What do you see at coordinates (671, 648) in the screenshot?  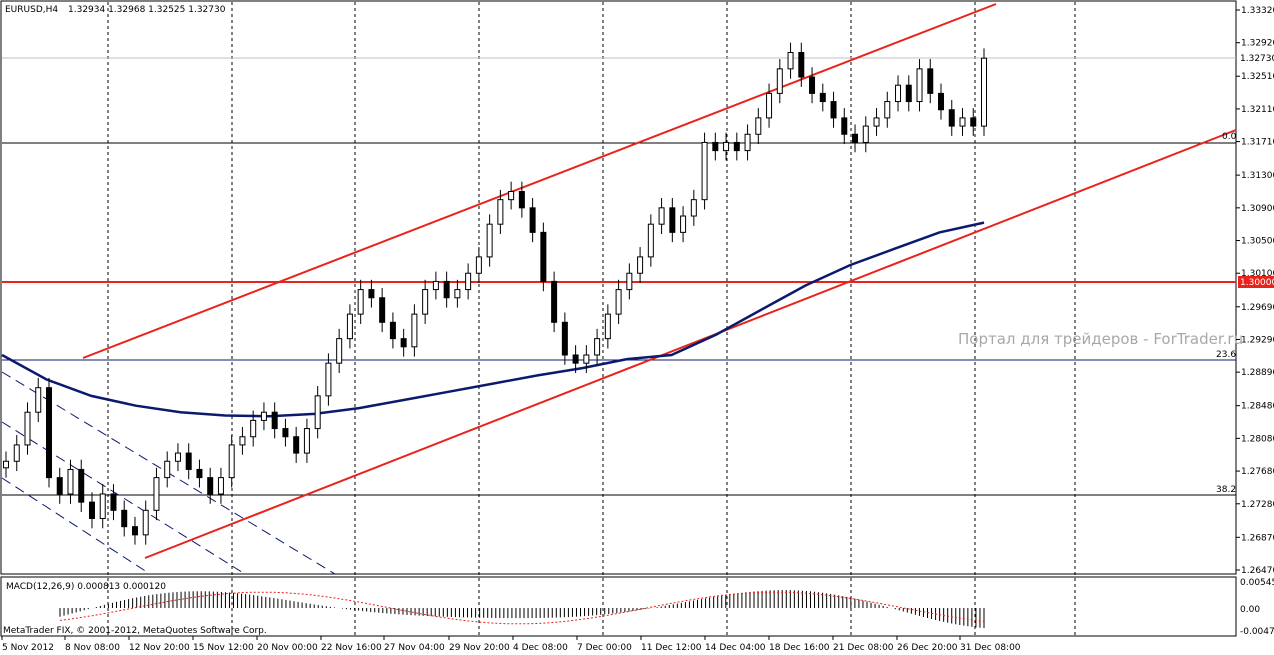 I see `x-tick-label: 11 Dec 12:00` at bounding box center [671, 648].